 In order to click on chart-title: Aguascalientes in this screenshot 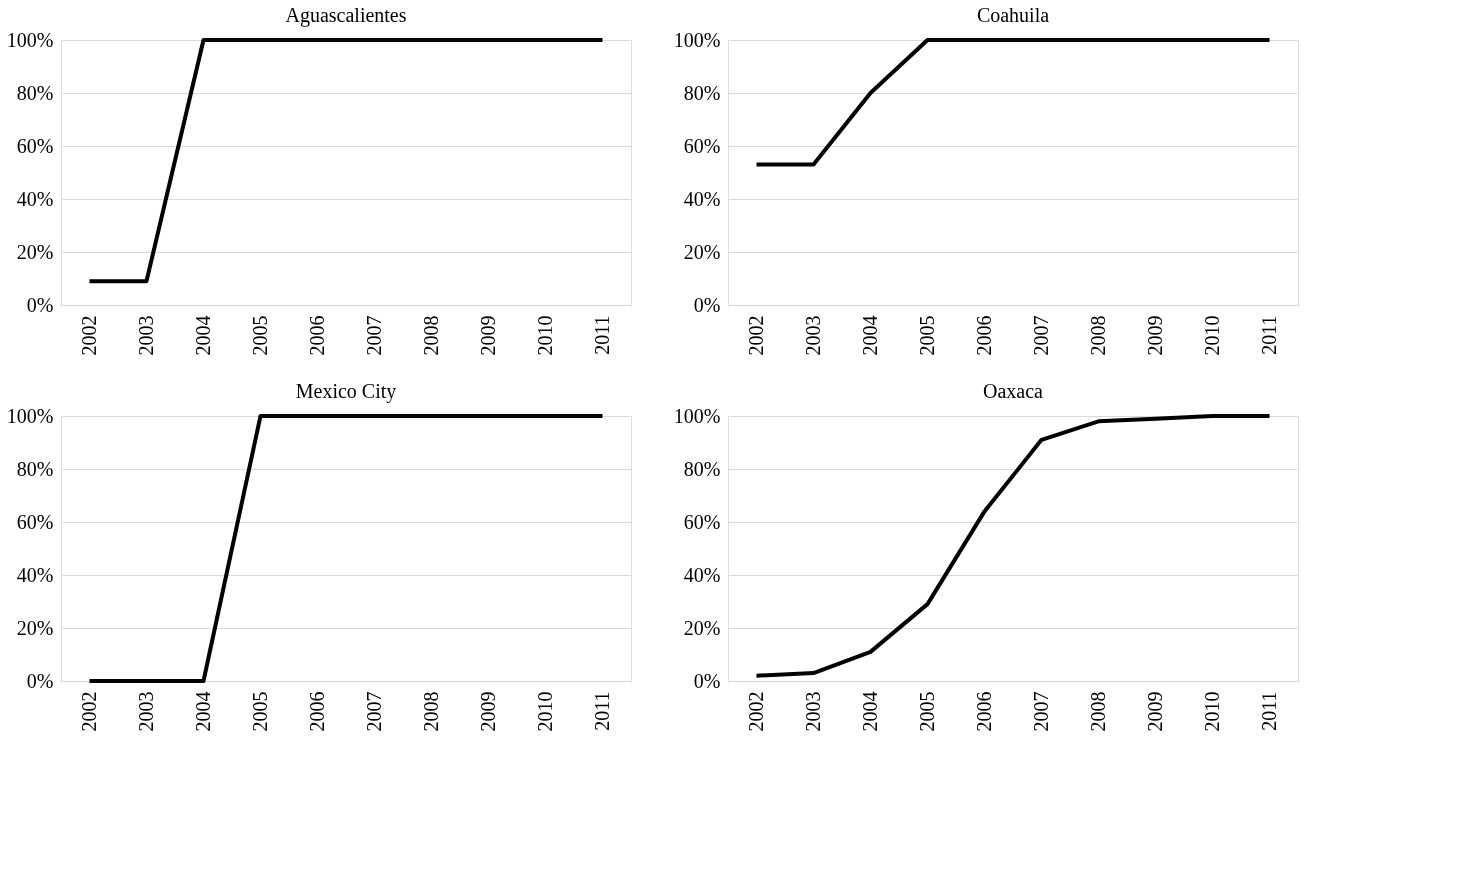, I will do `click(346, 15)`.